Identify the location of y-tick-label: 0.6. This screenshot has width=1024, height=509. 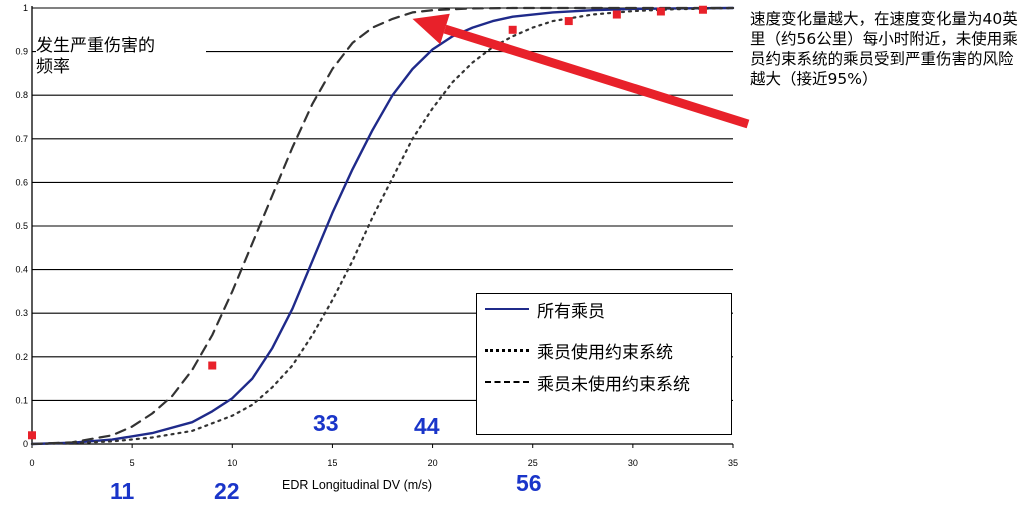
(21, 182).